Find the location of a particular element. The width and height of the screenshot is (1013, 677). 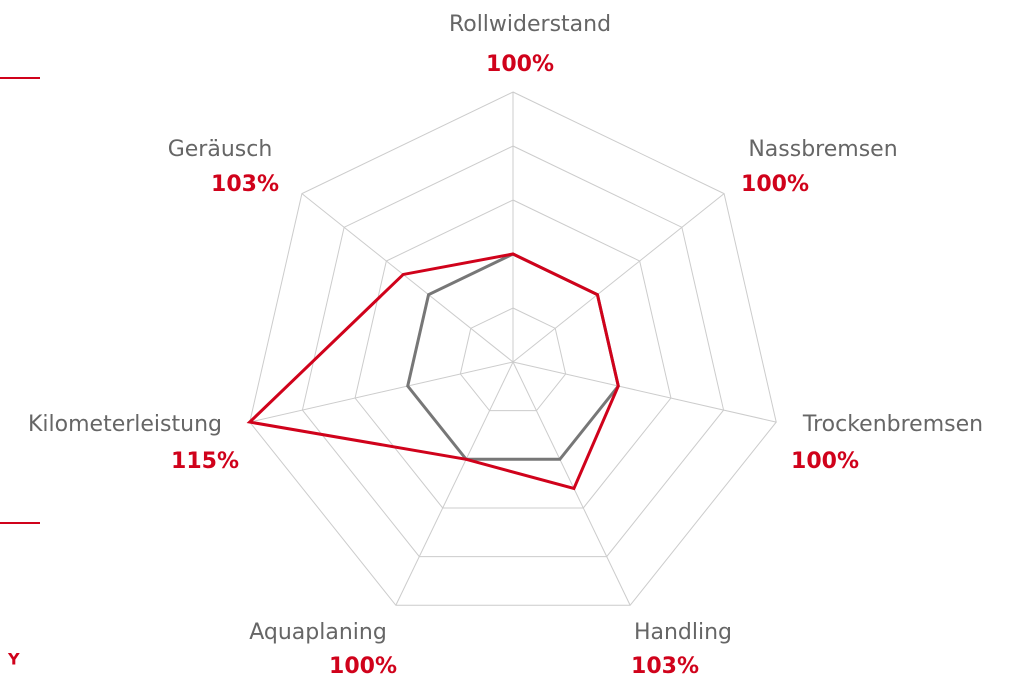

series-line is located at coordinates (433, 371).